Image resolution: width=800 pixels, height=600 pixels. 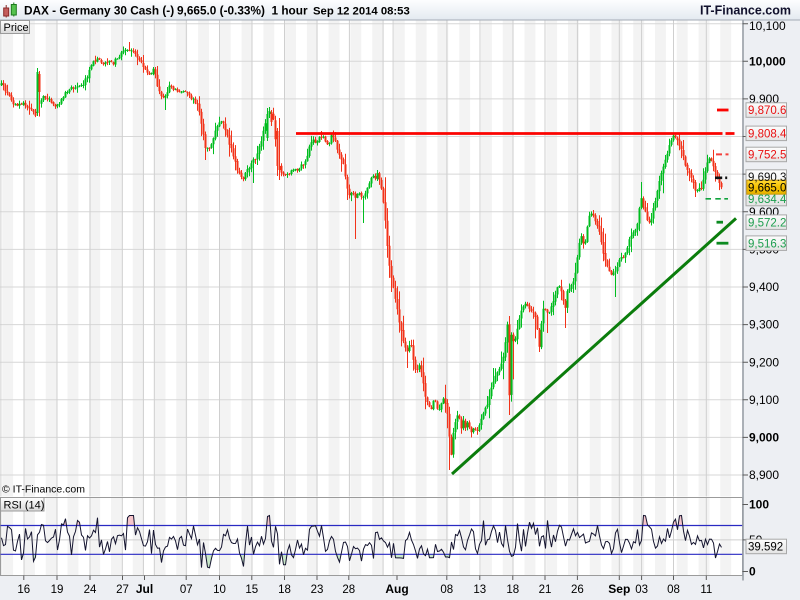 I want to click on svg-text: 10,000, so click(x=767, y=62).